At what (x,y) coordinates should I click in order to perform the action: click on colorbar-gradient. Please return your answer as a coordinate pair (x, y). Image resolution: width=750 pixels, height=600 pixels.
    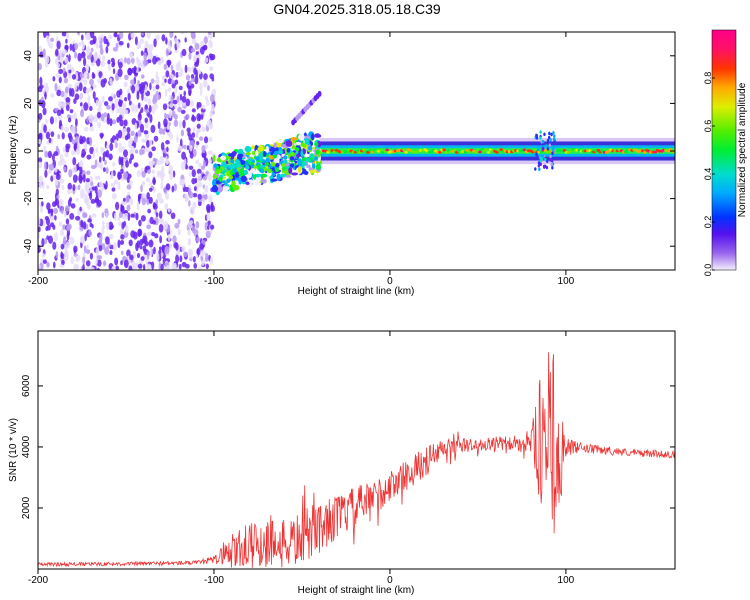
    Looking at the image, I should click on (724, 150).